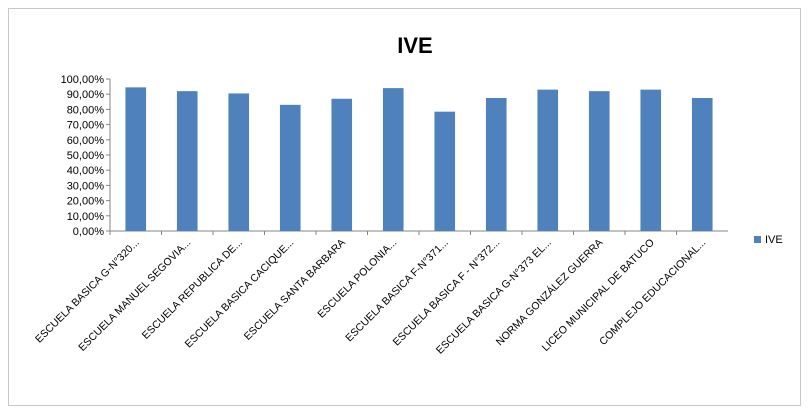 The image size is (809, 414). I want to click on x-tick-label: LICEO MUNICIPAL DE BATUCO, so click(598, 295).